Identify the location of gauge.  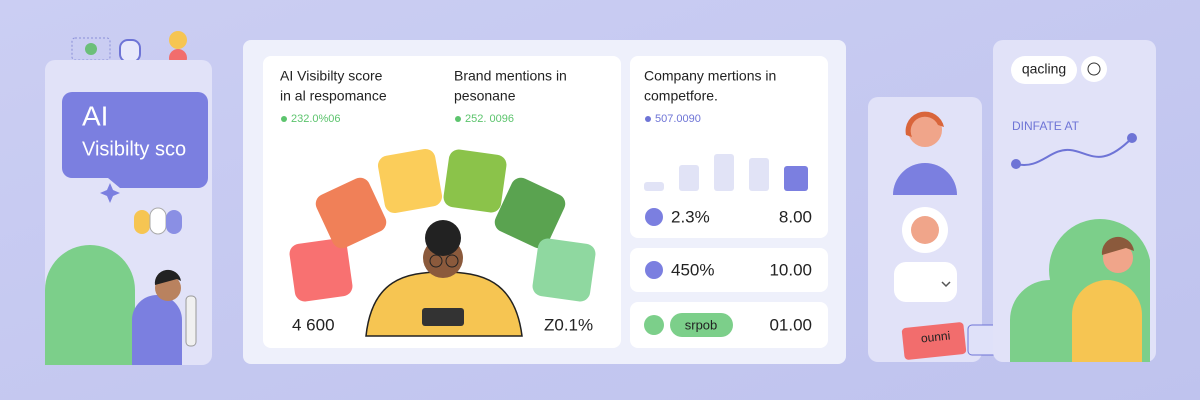
(442, 225).